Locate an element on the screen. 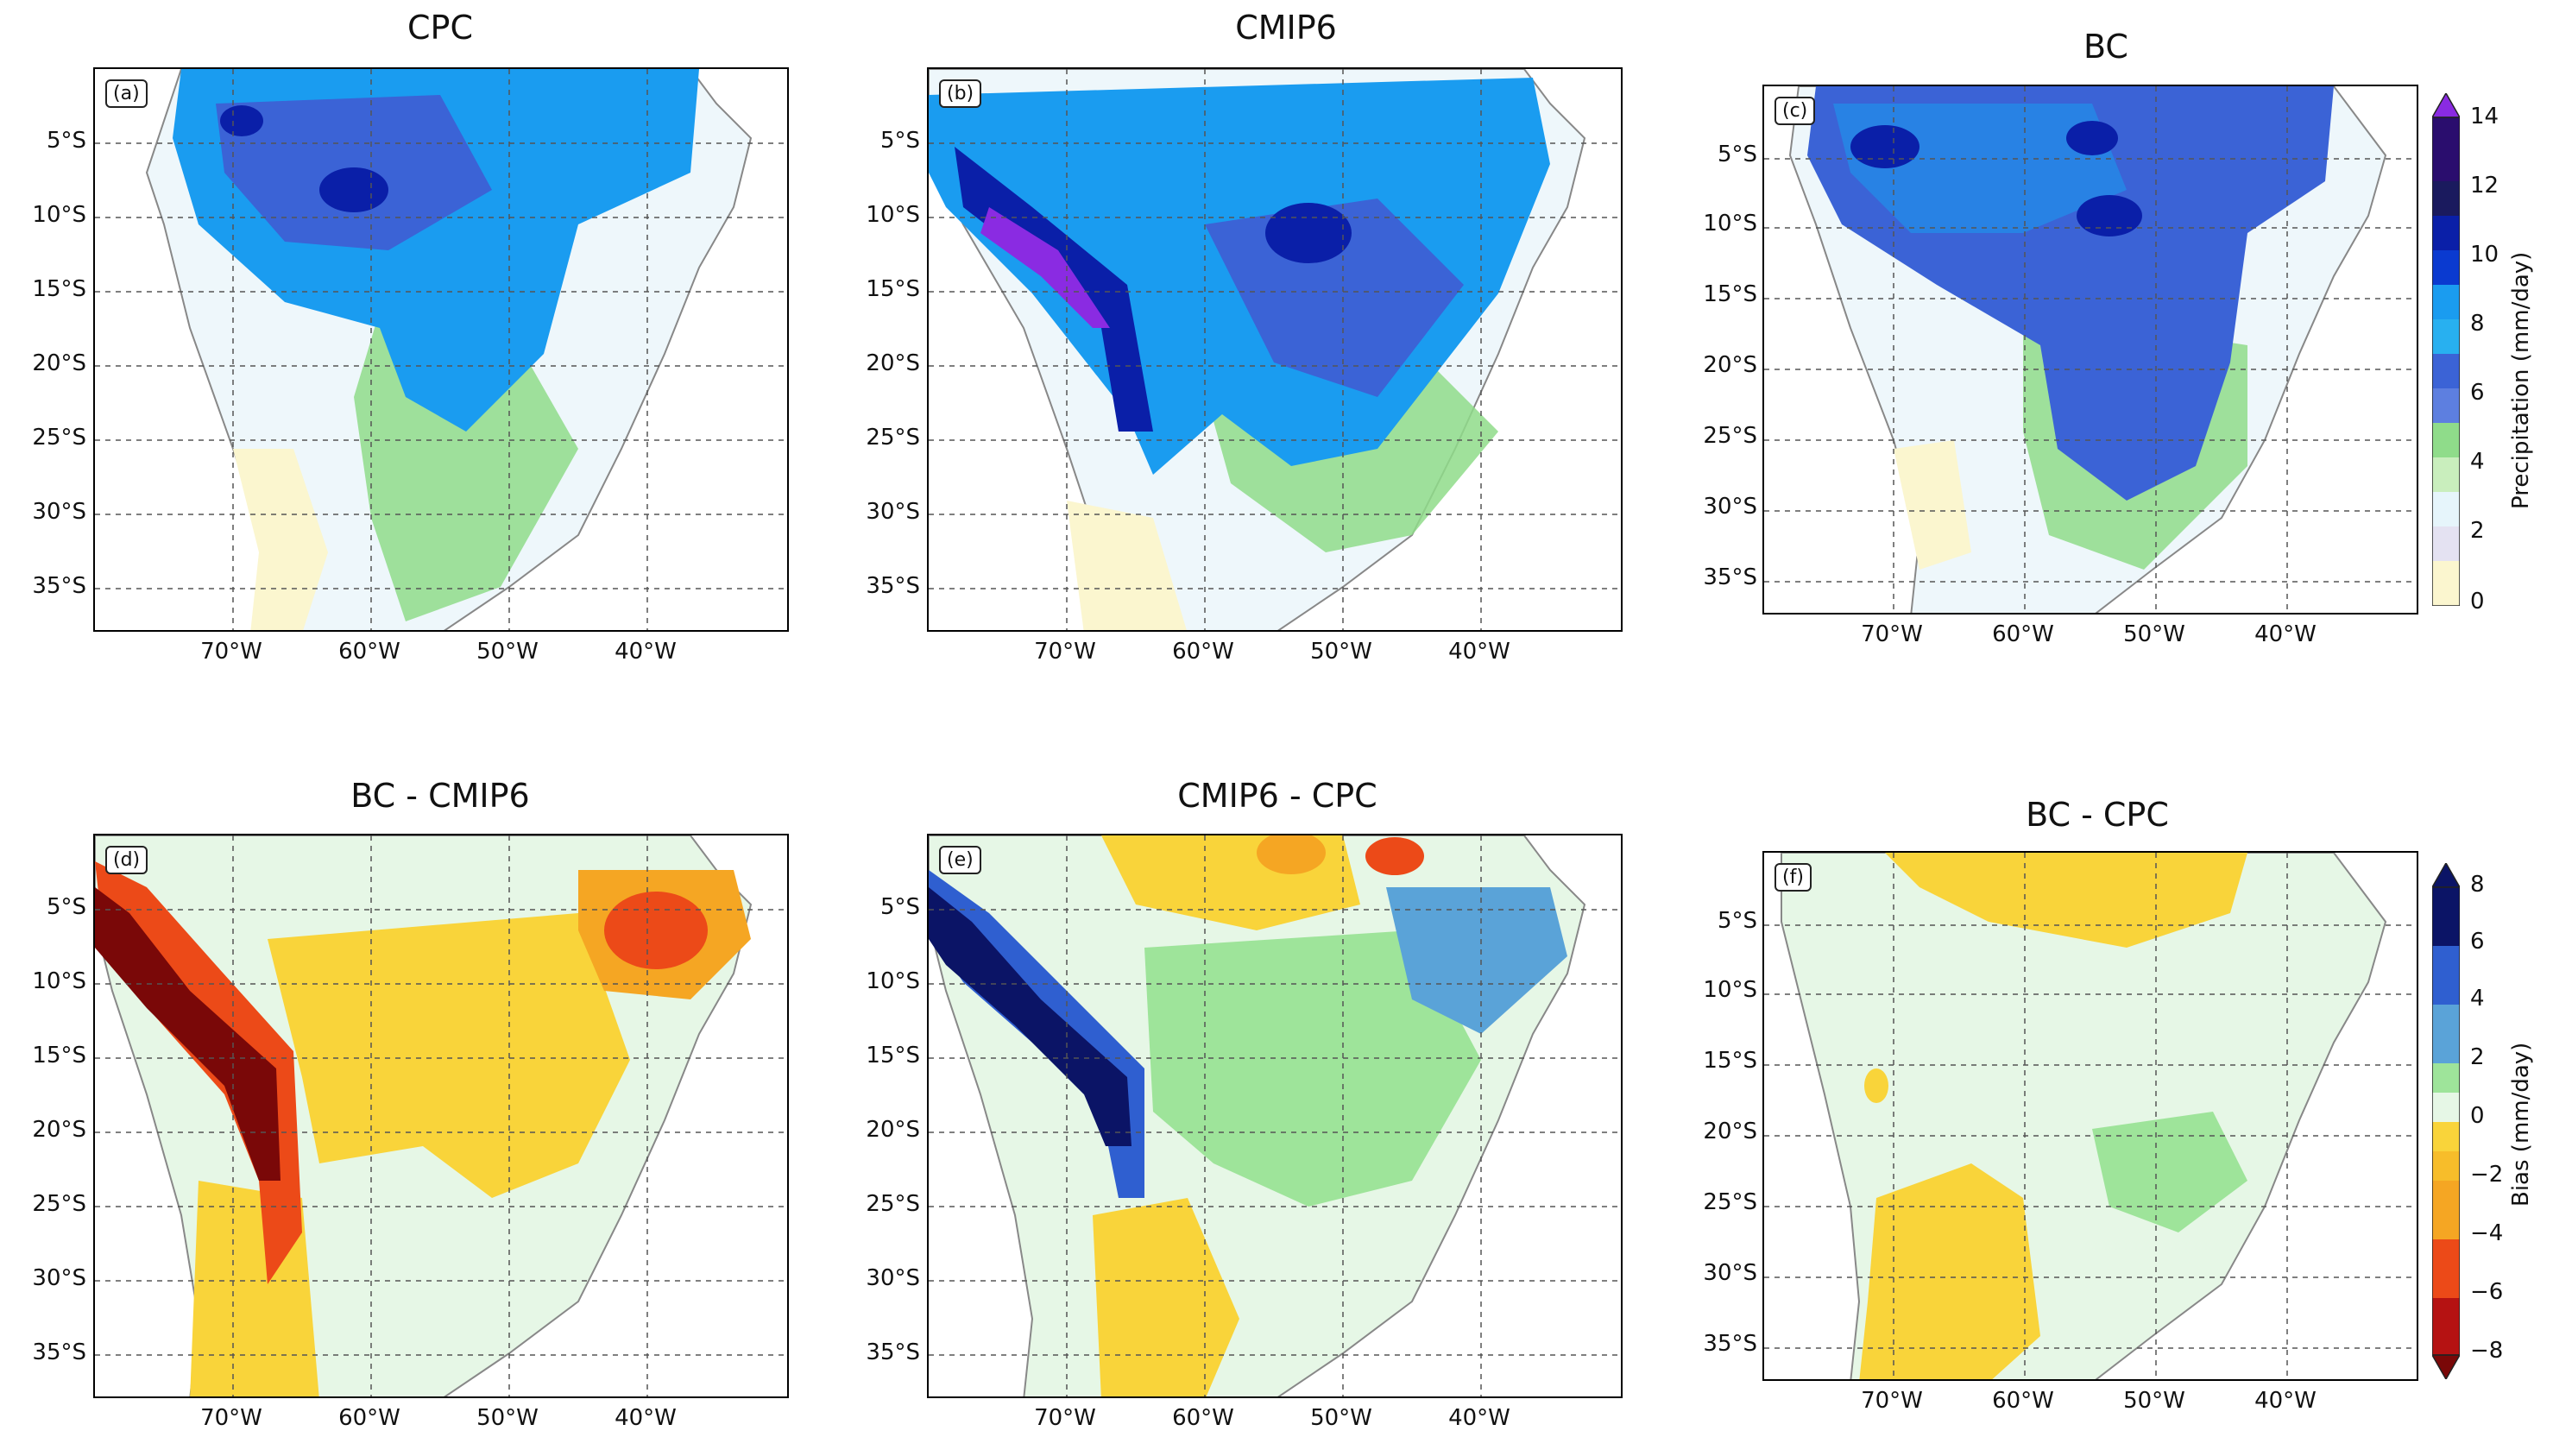  positive-bias-region is located at coordinates (2169, 1172).